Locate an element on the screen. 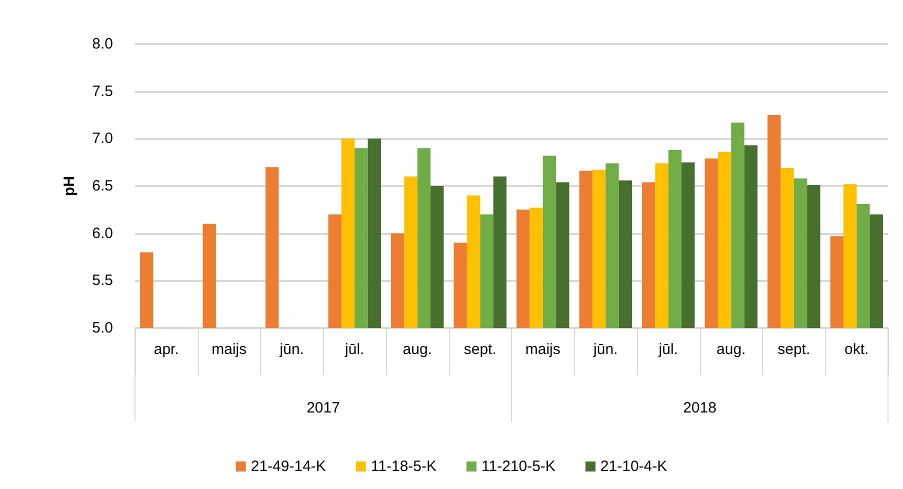 The width and height of the screenshot is (903, 489). y-tick-label: 8.0 is located at coordinates (102, 44).